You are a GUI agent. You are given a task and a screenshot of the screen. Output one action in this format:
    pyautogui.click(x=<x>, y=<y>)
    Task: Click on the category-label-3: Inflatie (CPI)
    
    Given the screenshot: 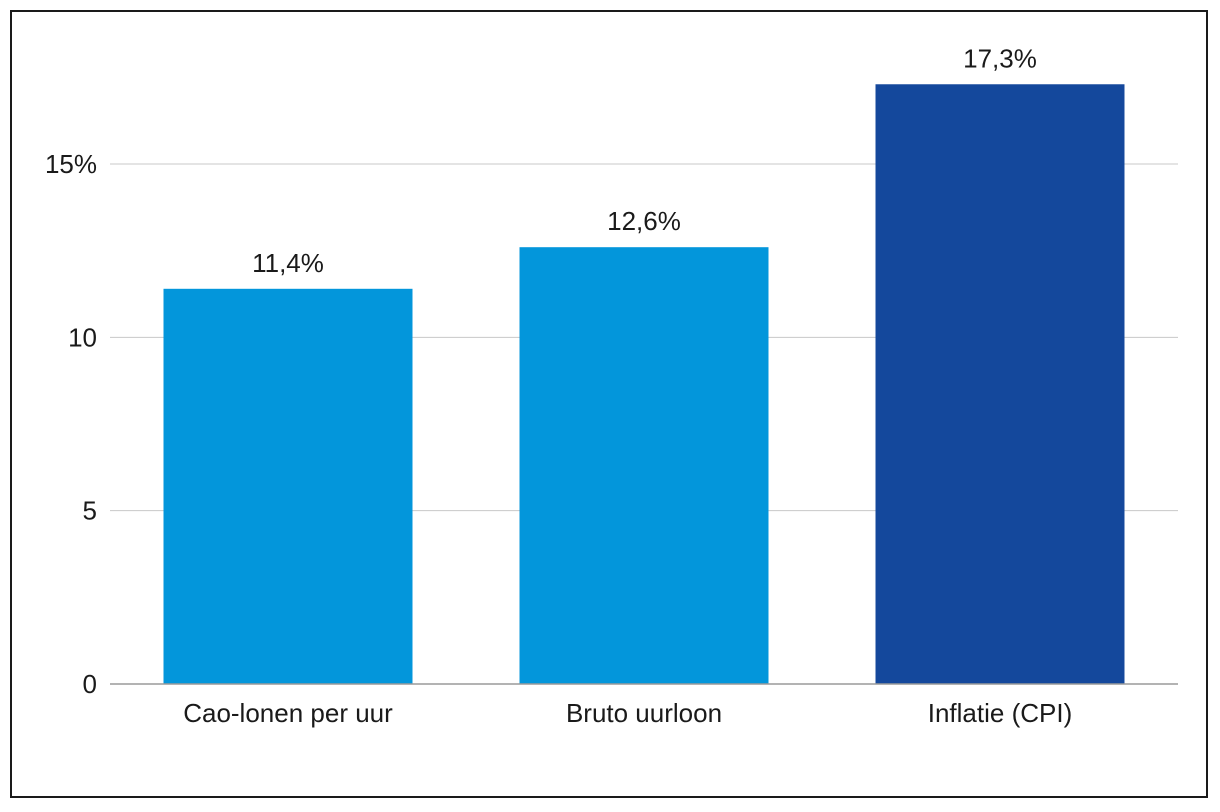 What is the action you would take?
    pyautogui.click(x=1000, y=713)
    